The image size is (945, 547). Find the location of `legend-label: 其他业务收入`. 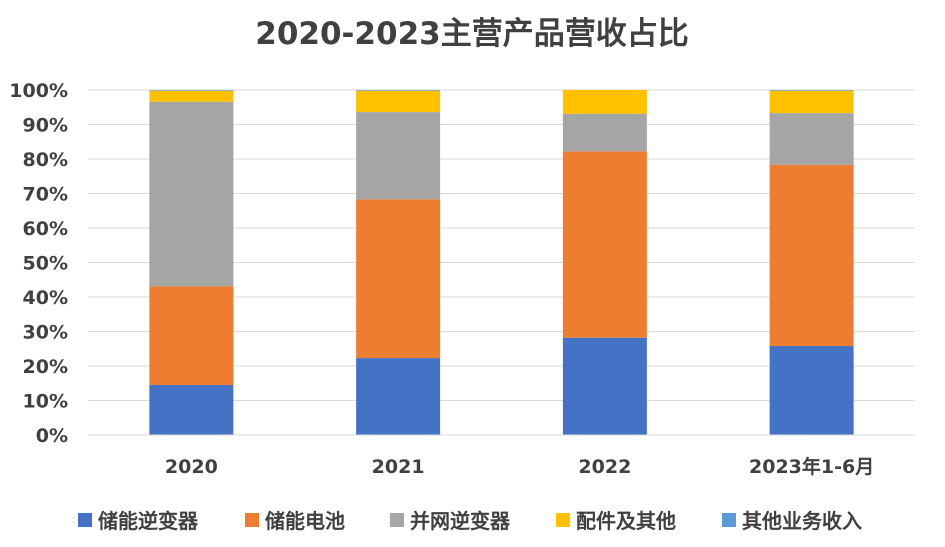

legend-label: 其他业务收入 is located at coordinates (802, 521).